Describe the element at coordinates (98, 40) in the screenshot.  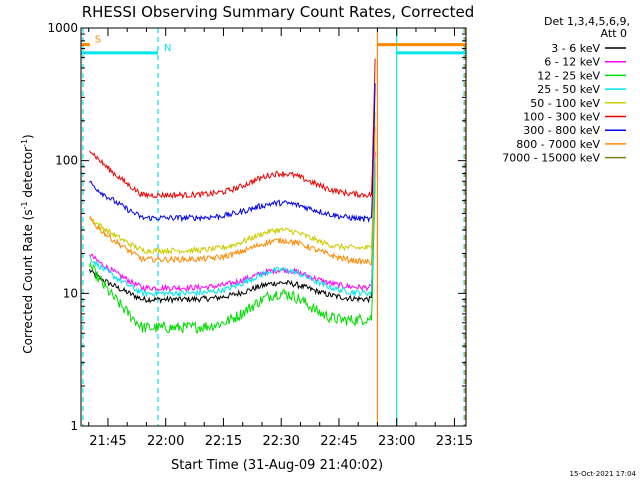
I see `flag-label: S` at that location.